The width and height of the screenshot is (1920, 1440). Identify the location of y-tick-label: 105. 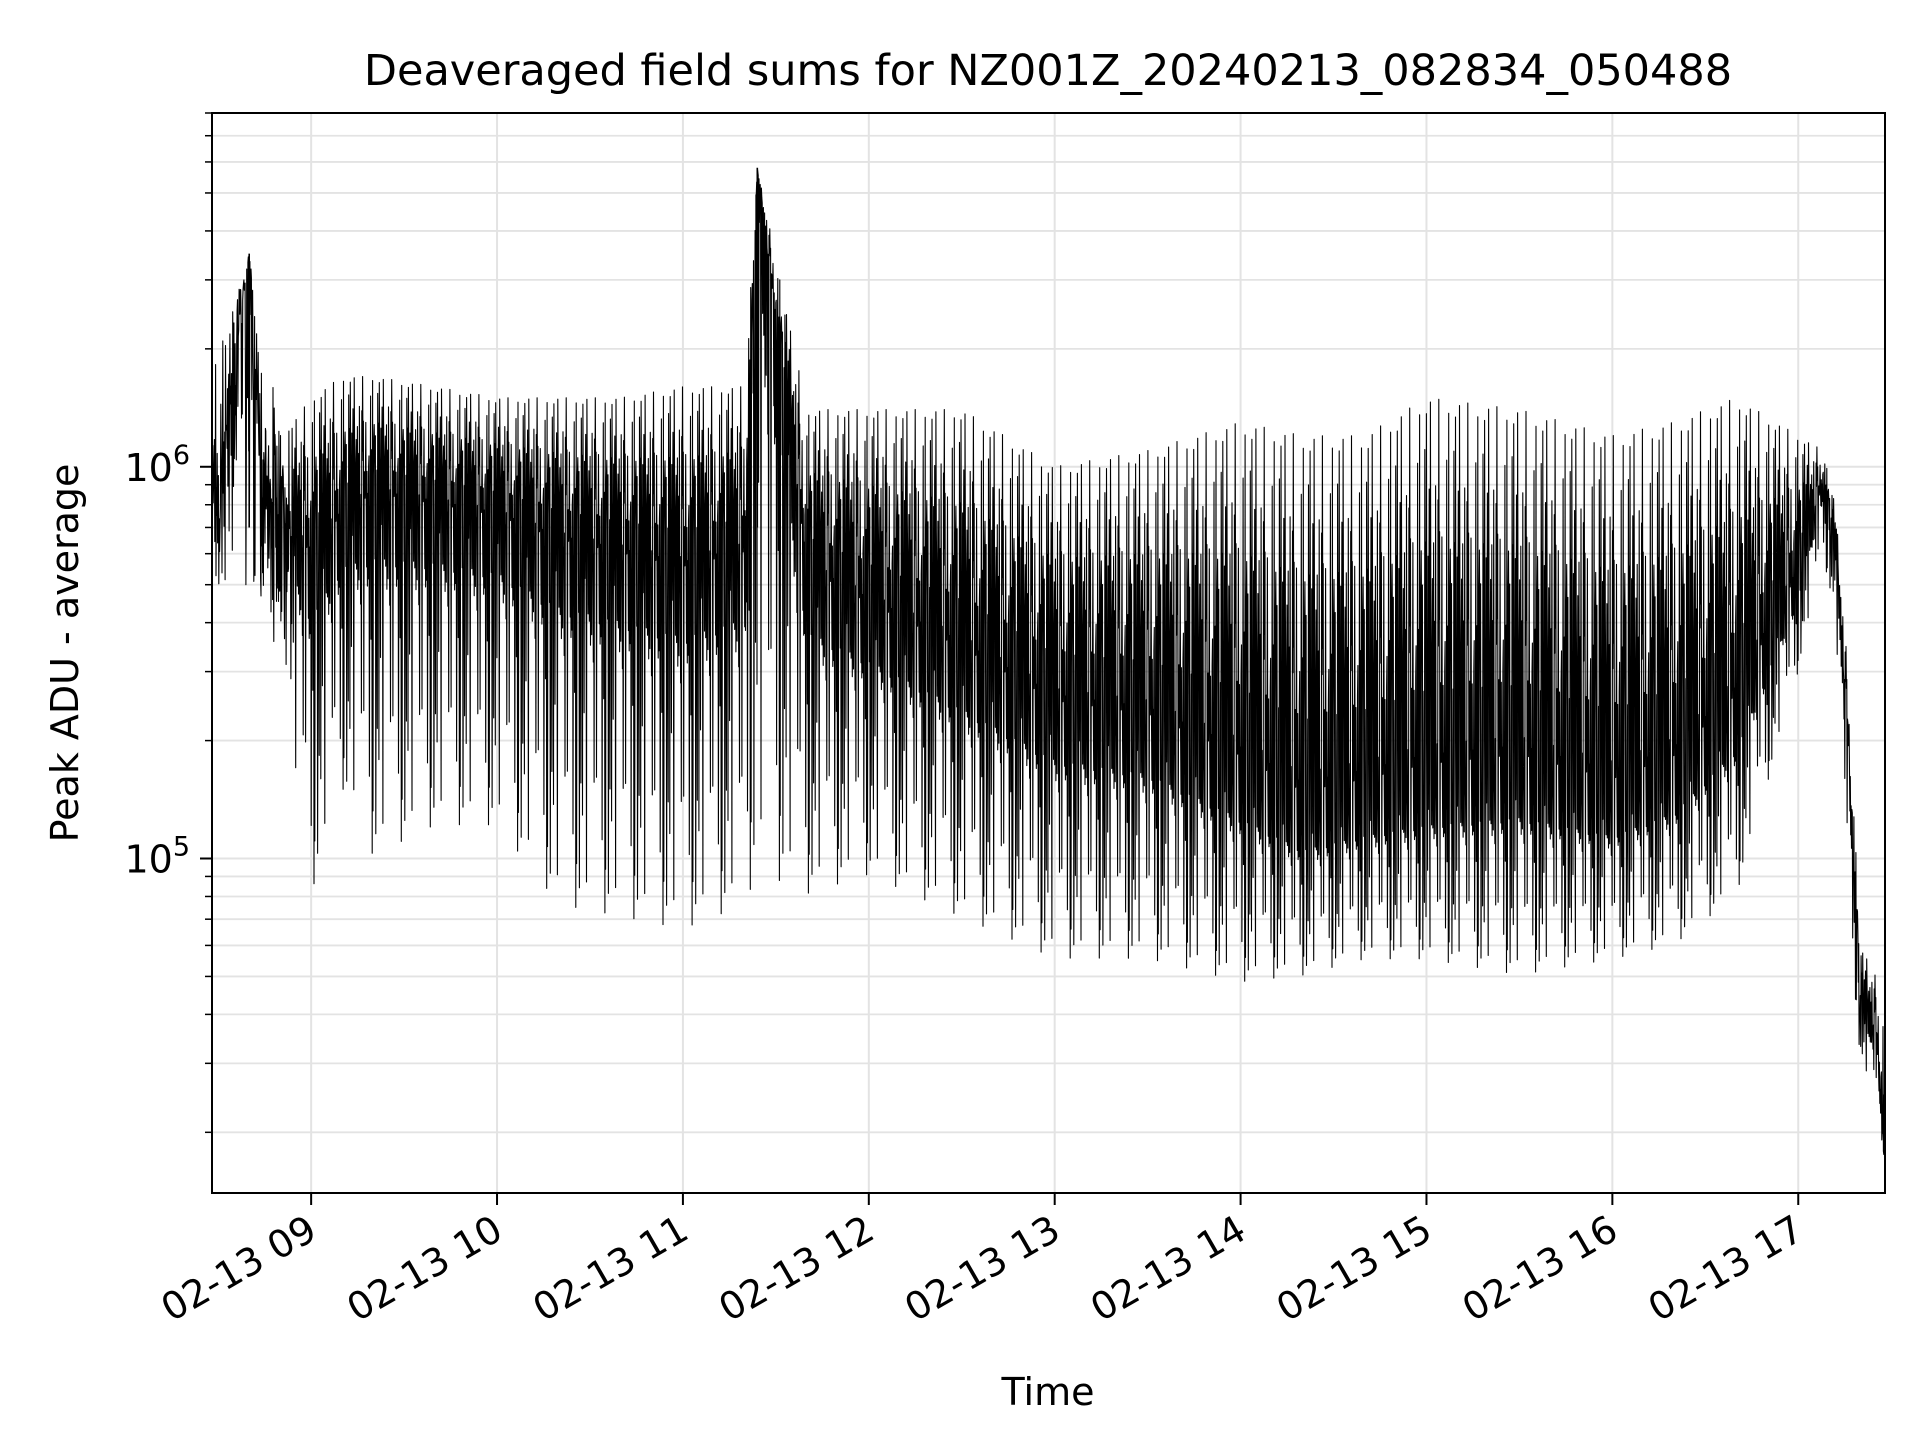
(157, 857).